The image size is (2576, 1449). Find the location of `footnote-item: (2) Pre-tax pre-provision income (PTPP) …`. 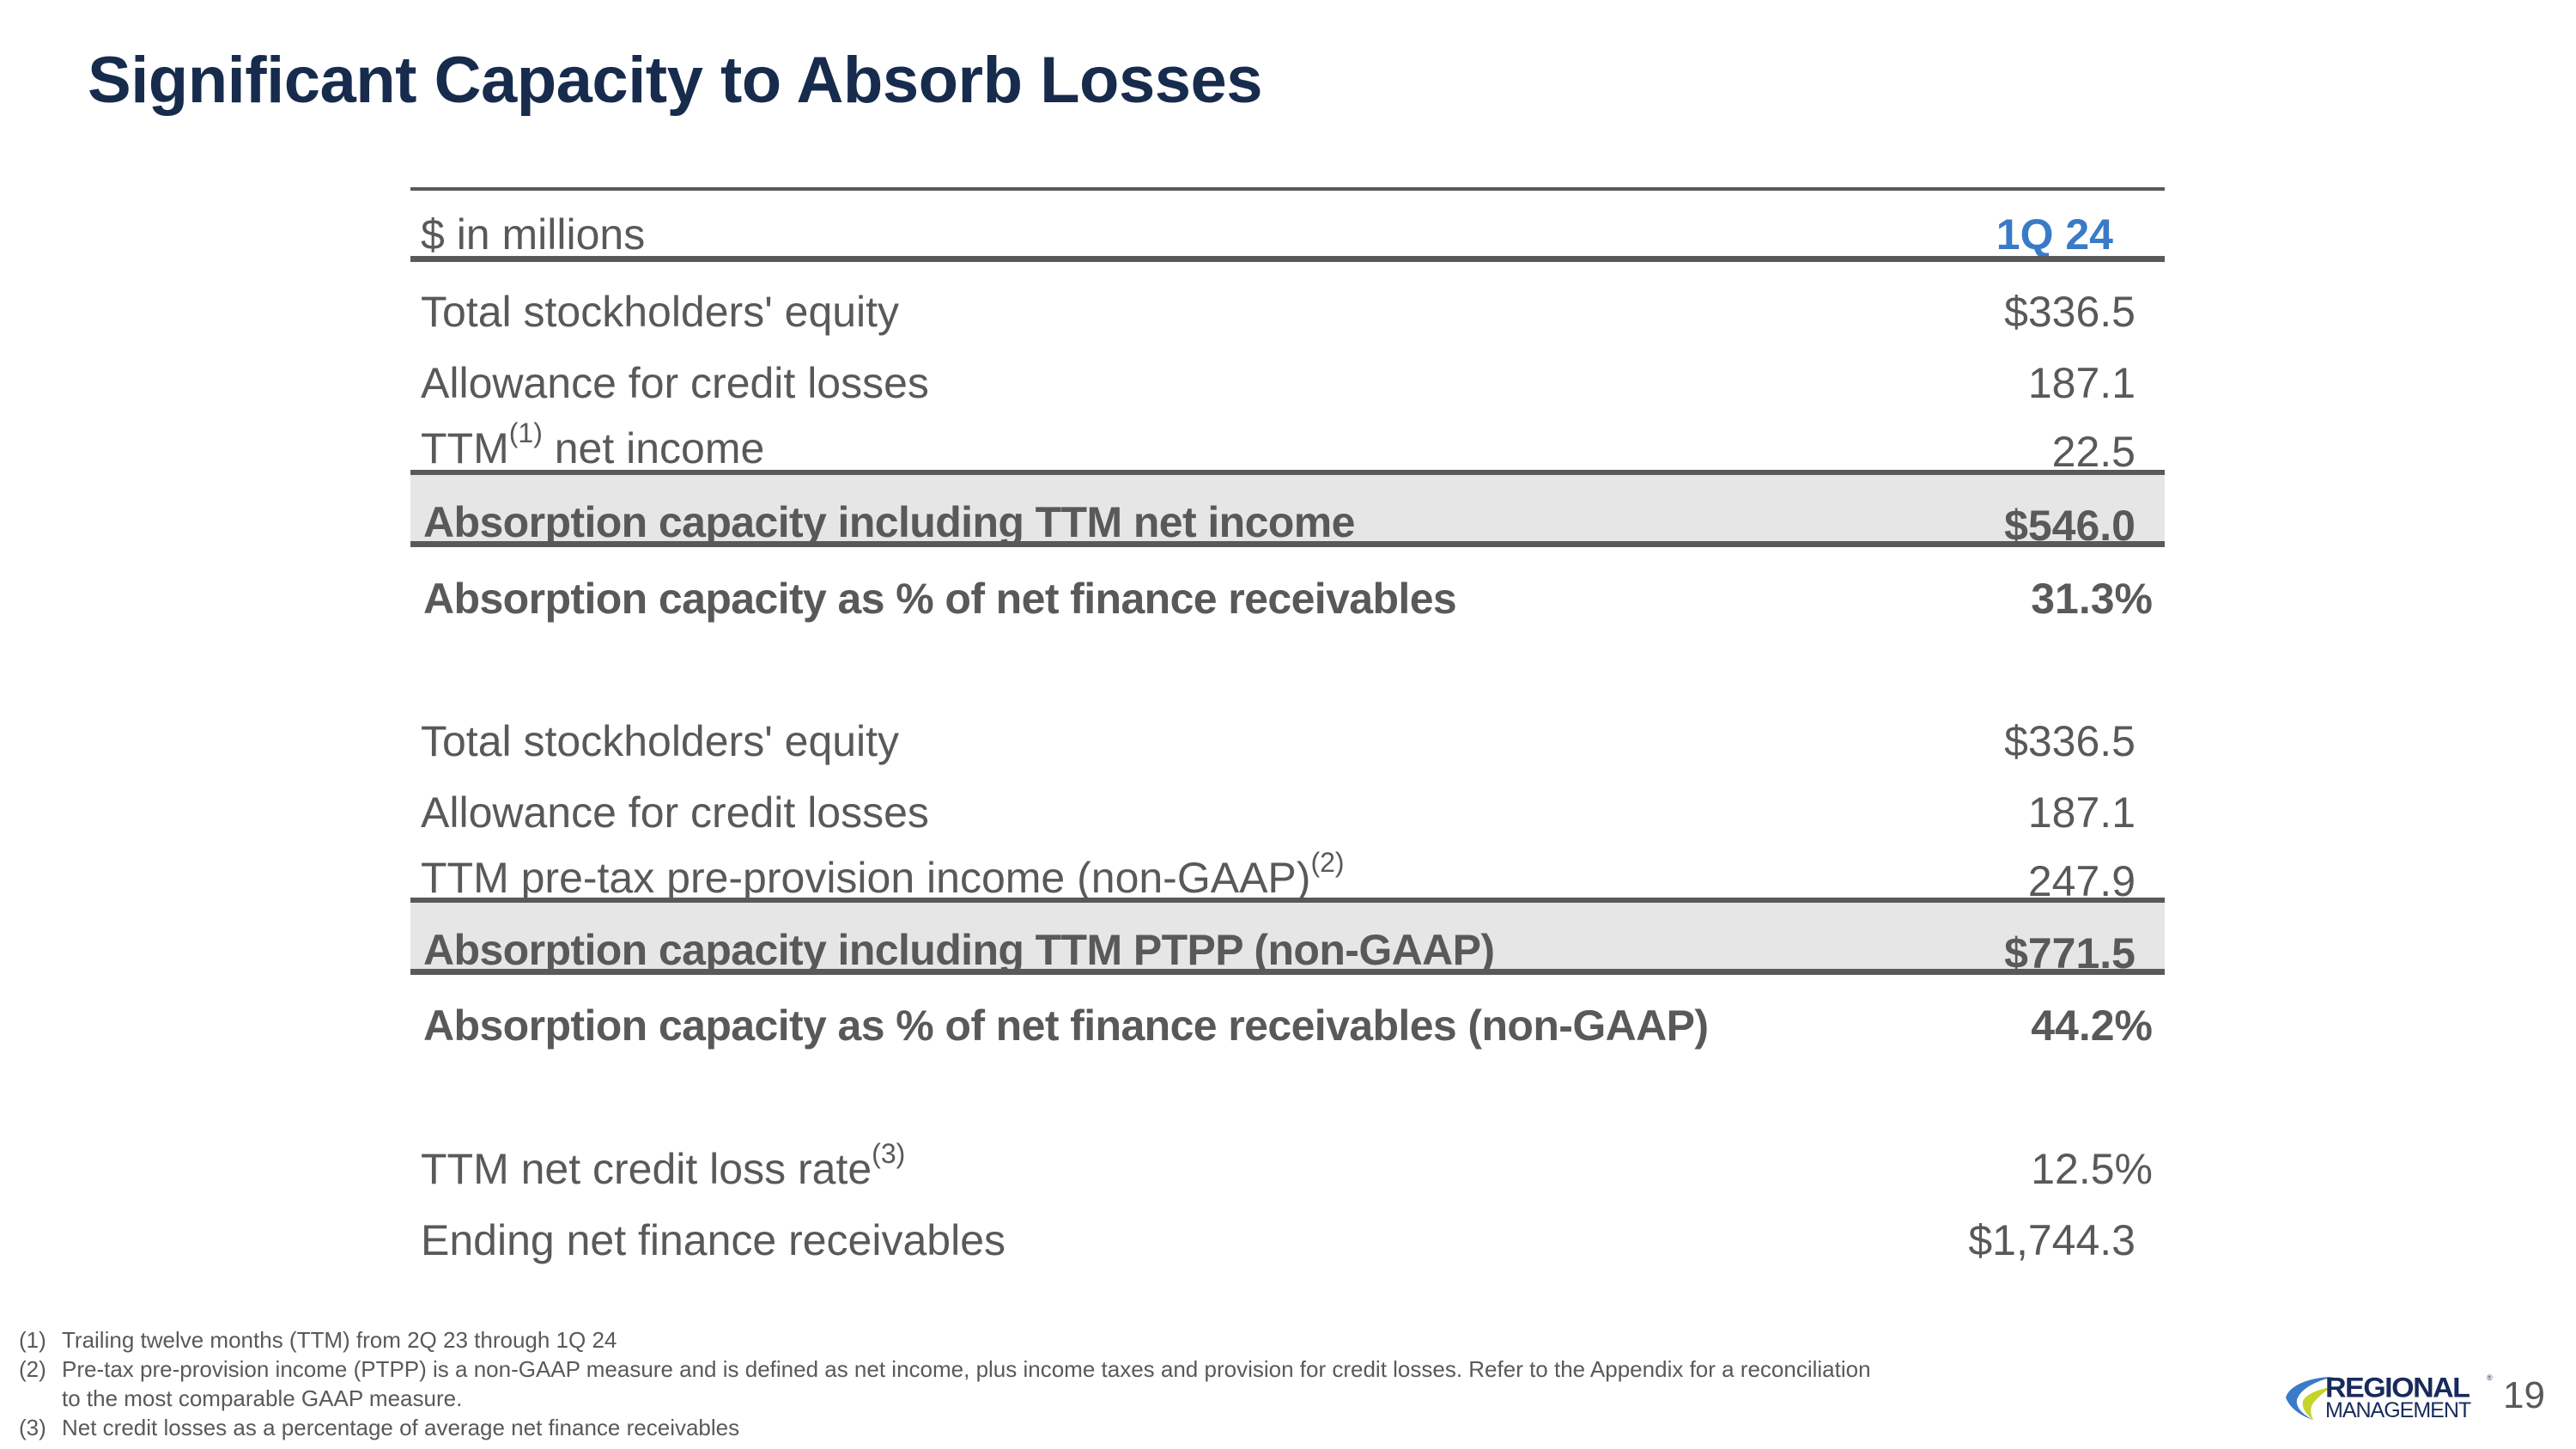

footnote-item: (2) Pre-tax pre-provision income (PTPP) … is located at coordinates (1092, 1369).